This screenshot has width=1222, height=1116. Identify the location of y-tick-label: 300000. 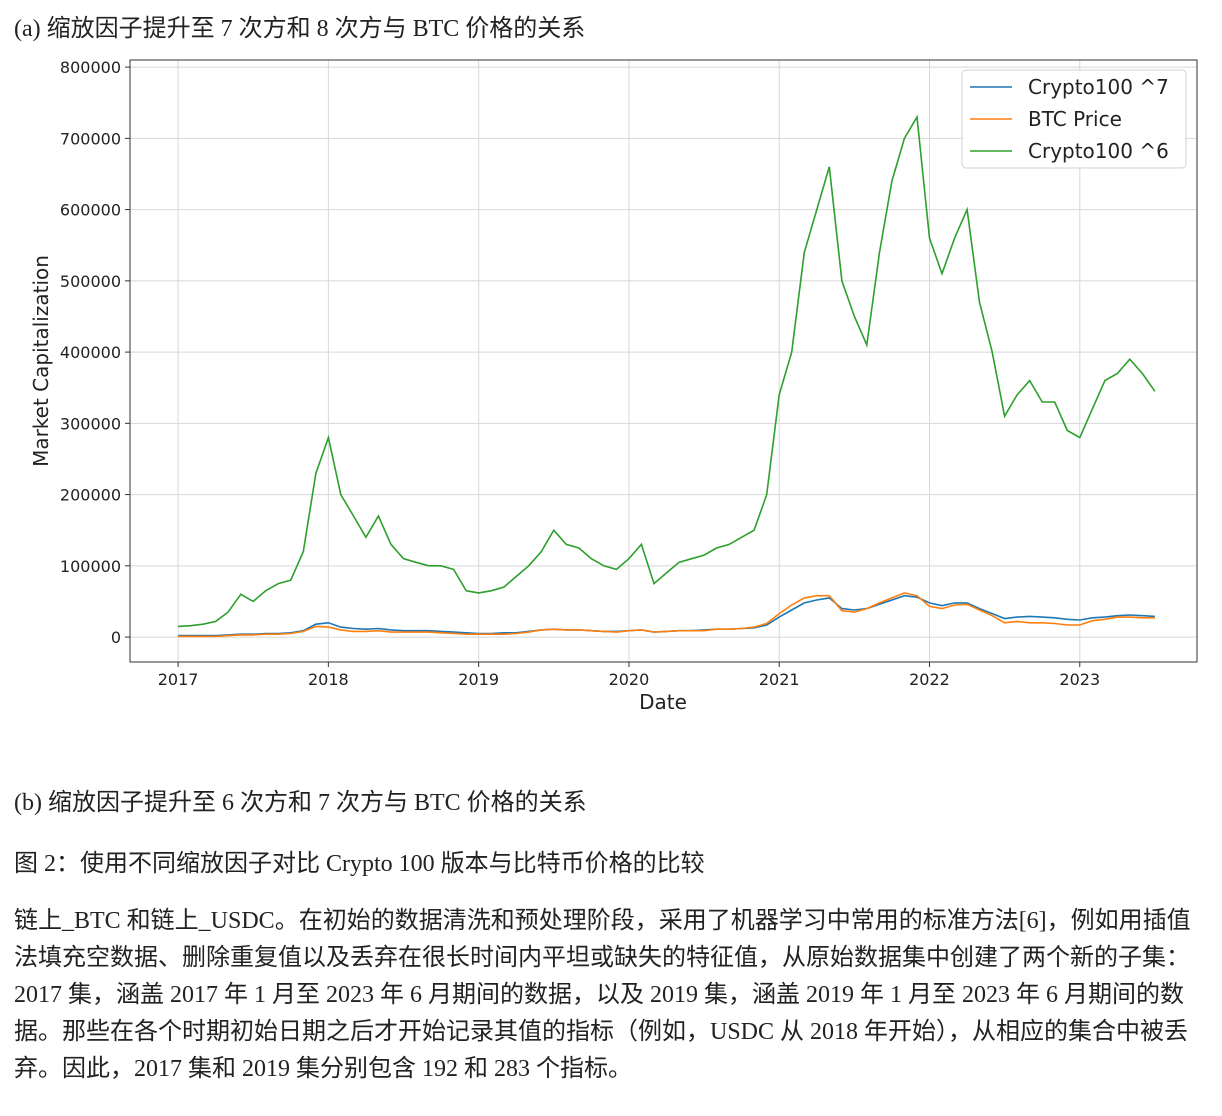
(90, 423).